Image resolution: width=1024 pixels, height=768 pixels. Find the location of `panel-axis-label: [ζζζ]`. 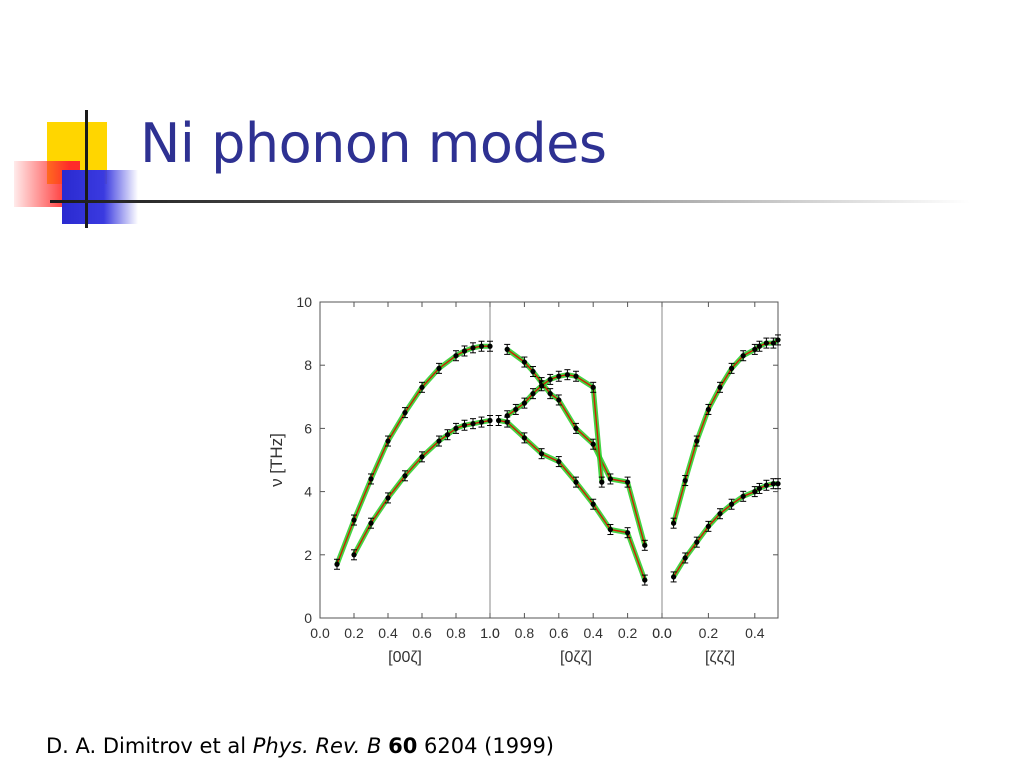

panel-axis-label: [ζζζ] is located at coordinates (720, 657).